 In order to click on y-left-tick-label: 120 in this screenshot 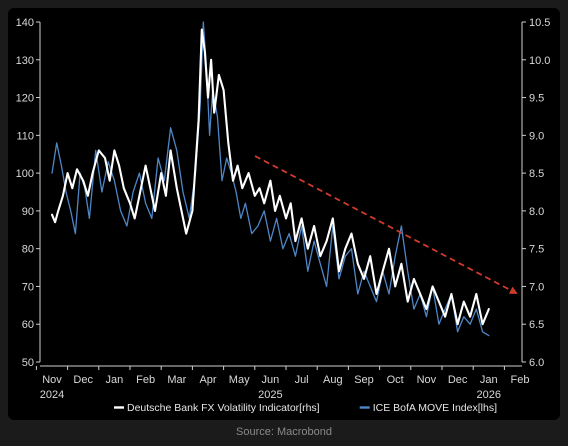, I will do `click(25, 99)`.